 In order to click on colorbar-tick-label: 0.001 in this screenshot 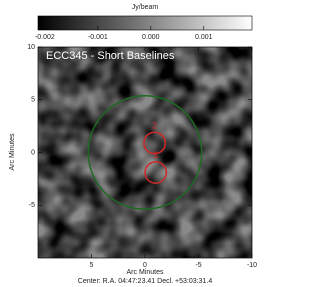, I will do `click(204, 37)`.